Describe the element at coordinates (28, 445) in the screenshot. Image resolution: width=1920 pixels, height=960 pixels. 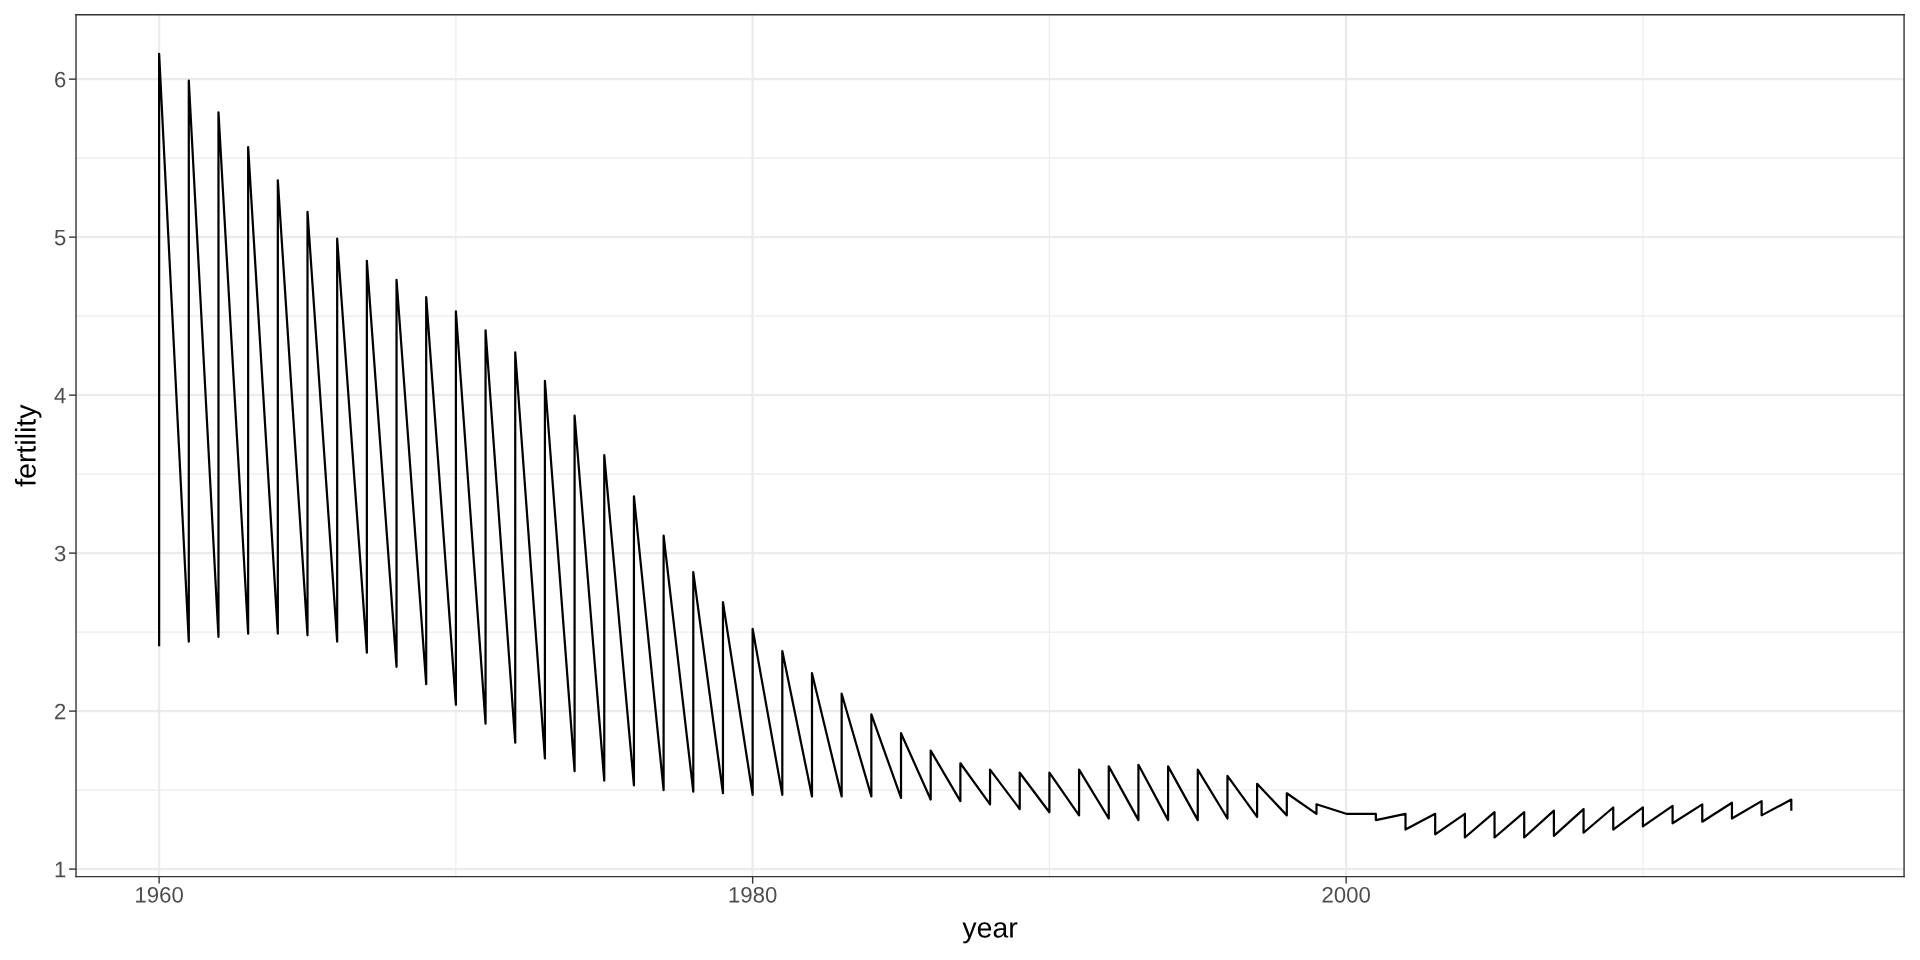
I see `y-axis-title: fertility` at that location.